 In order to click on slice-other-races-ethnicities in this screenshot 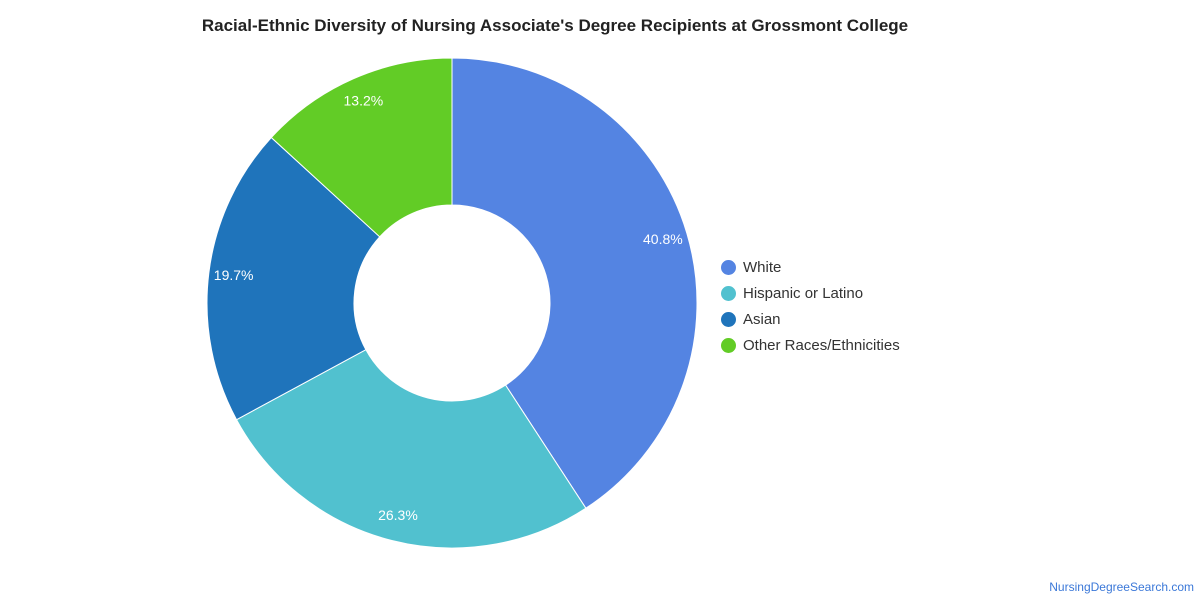, I will do `click(361, 147)`.